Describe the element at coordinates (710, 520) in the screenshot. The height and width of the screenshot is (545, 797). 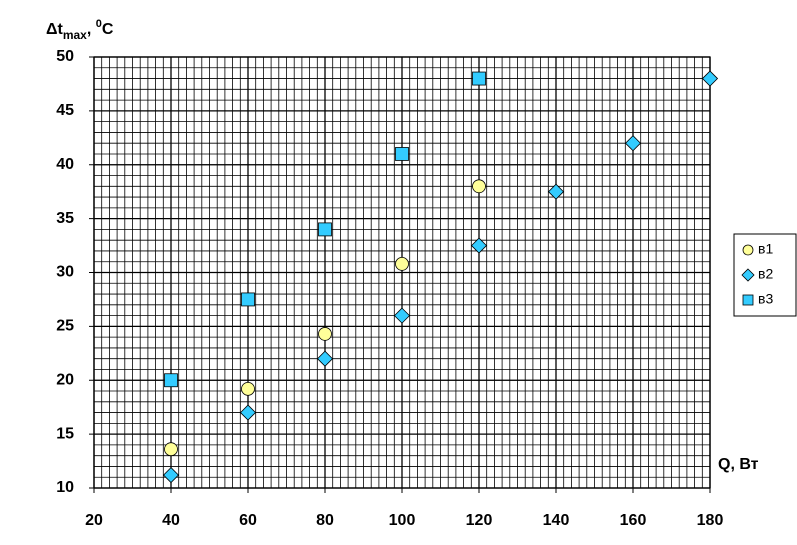
I see `x-tick-label: 180` at that location.